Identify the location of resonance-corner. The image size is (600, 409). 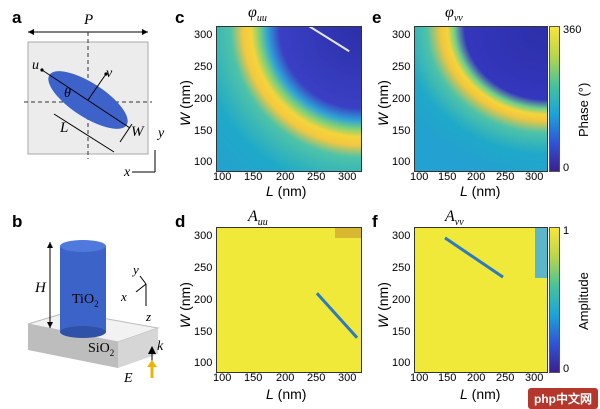
(348, 233).